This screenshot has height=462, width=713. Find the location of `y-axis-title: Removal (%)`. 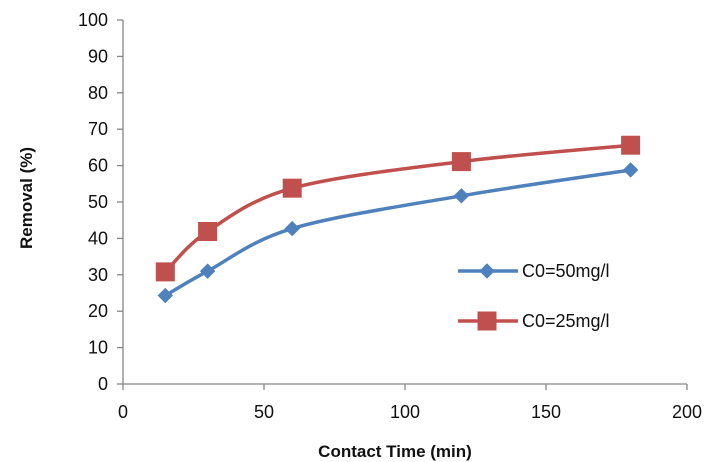

y-axis-title: Removal (%) is located at coordinates (26, 198).